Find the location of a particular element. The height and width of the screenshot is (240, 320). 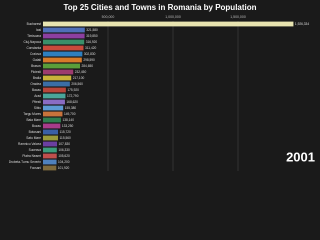

category-label: Suceava is located at coordinates (35, 150).